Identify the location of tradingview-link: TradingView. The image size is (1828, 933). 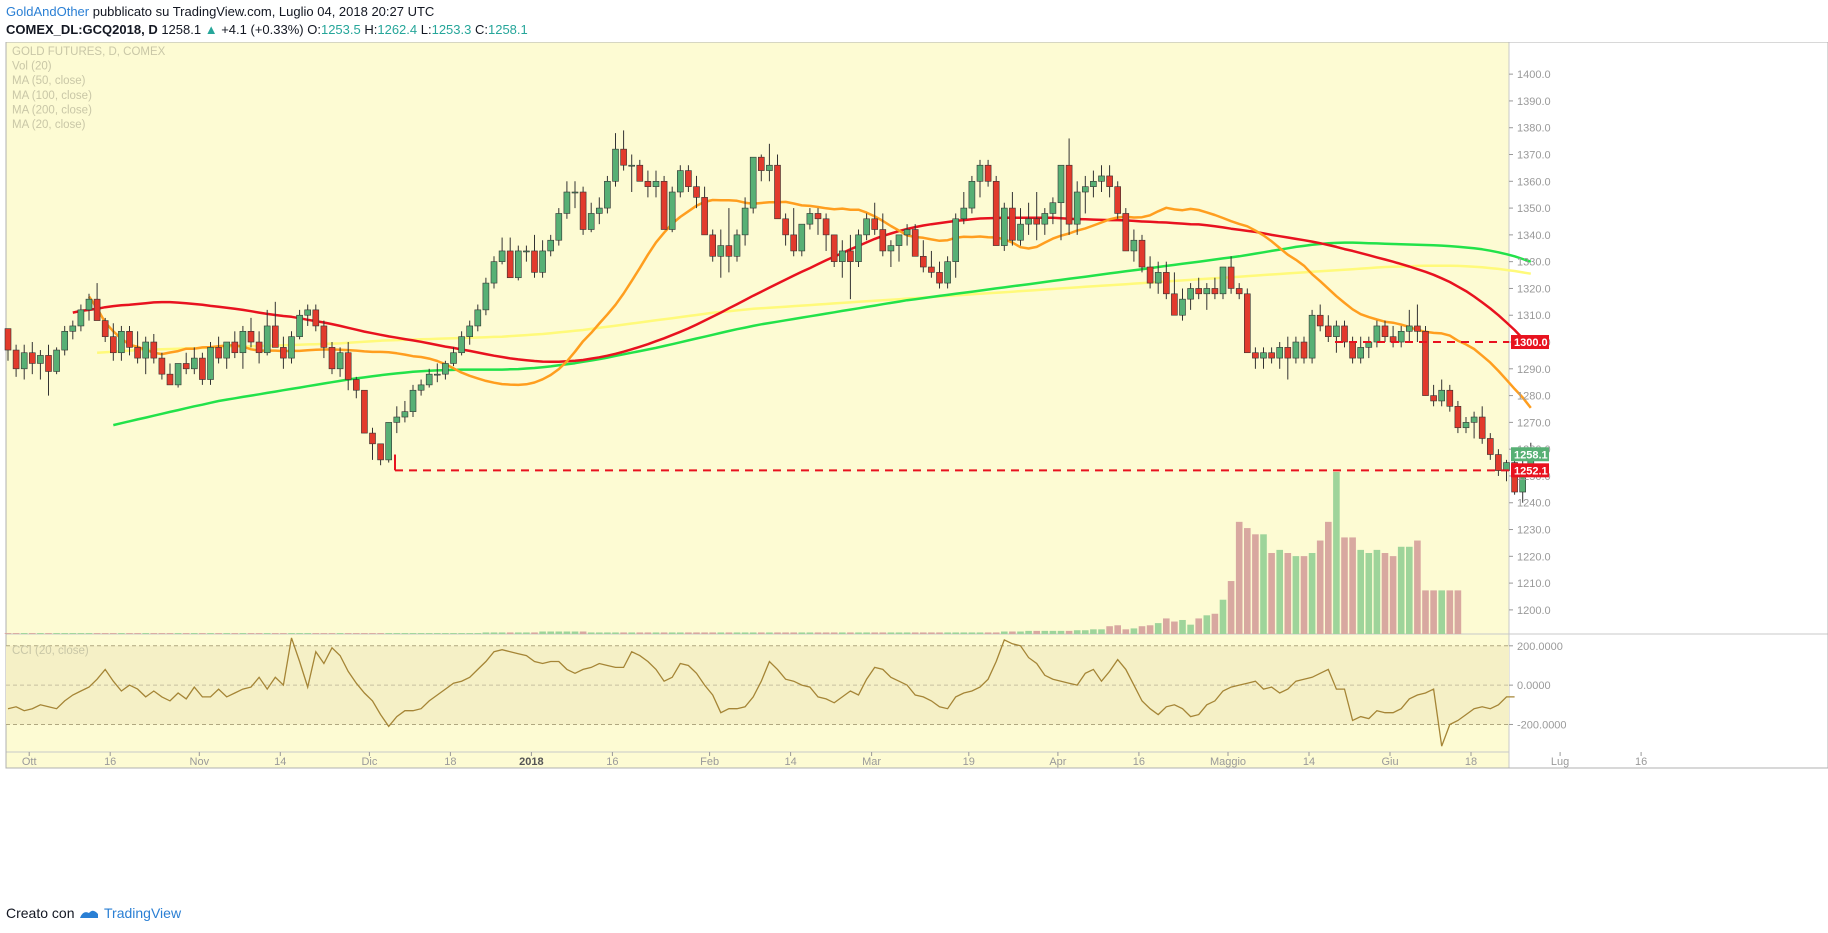
(143, 913).